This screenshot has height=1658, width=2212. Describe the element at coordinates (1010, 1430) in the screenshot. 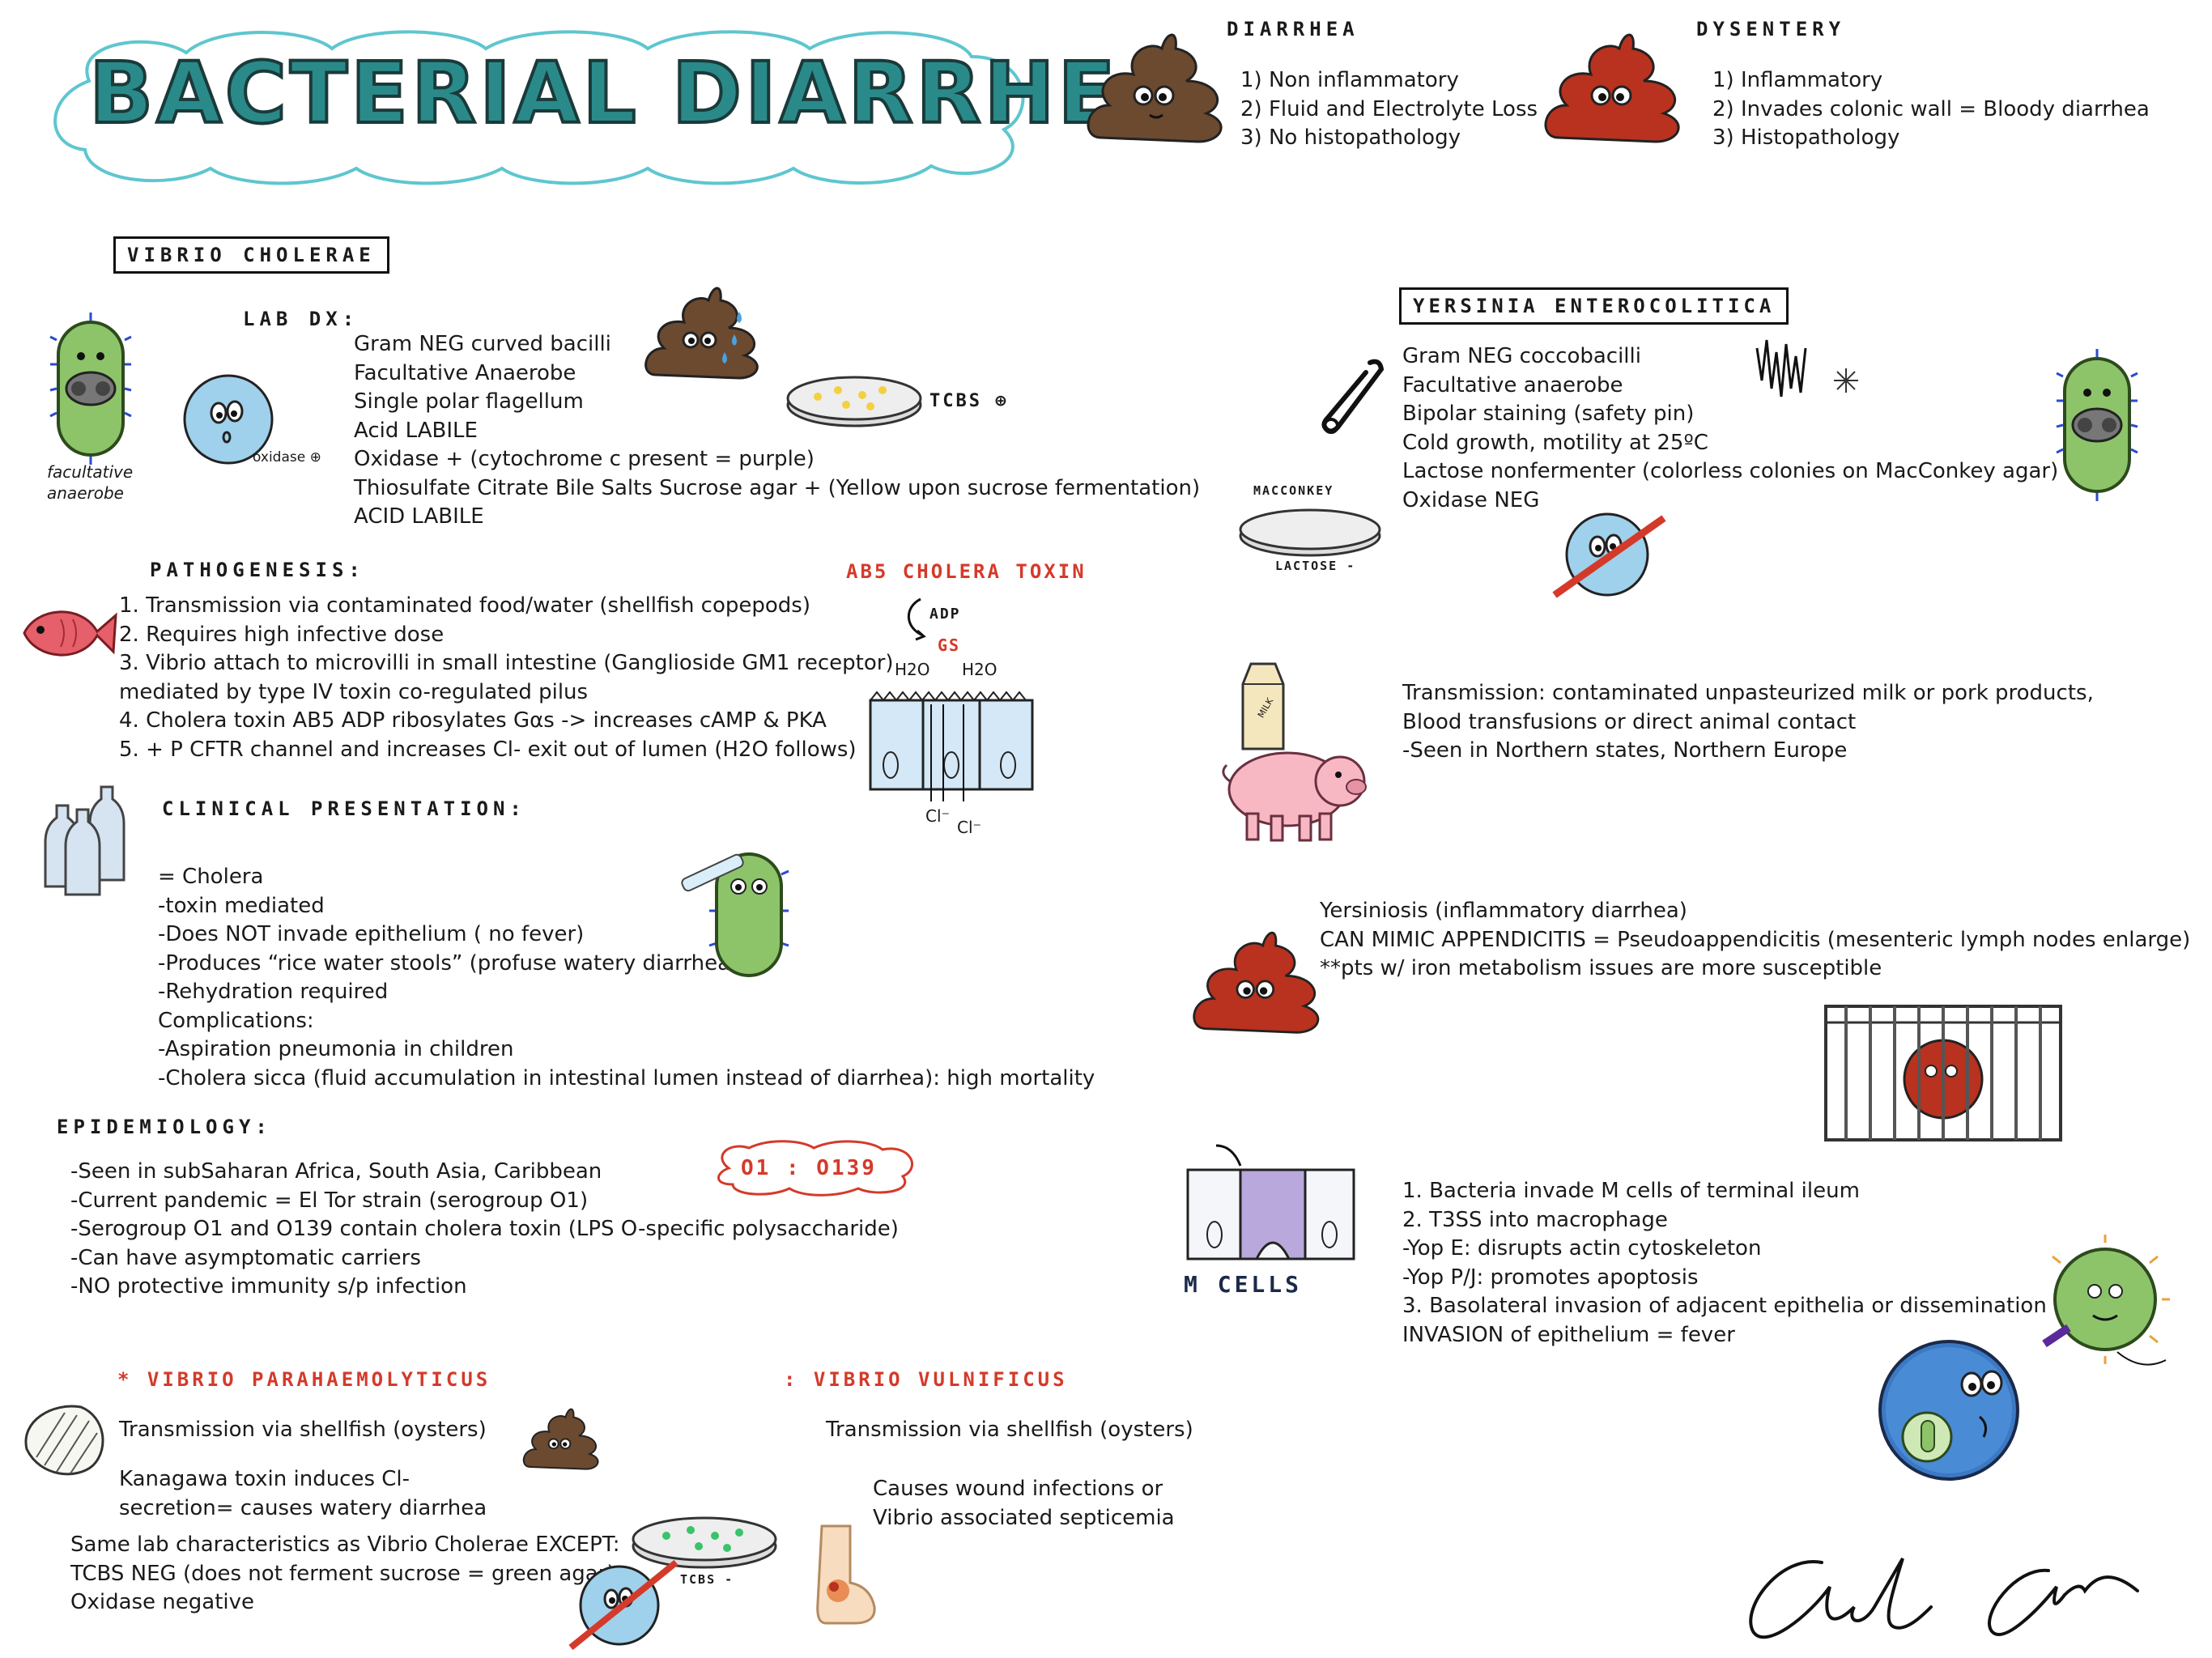

I see `vulnificus-transmission: Transmission via shellfish (oysters)` at that location.